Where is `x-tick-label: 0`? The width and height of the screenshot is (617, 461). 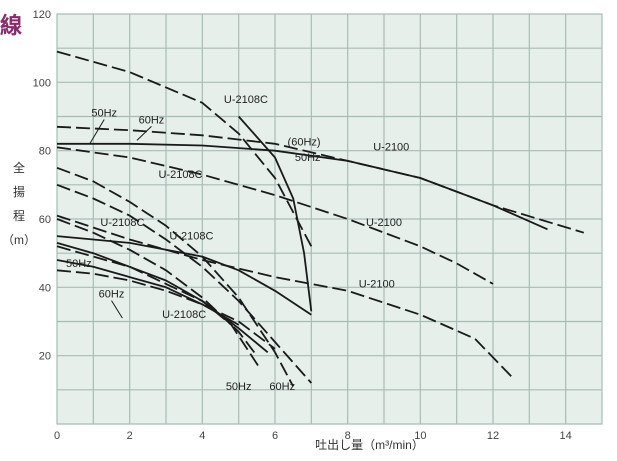
x-tick-label: 0 is located at coordinates (57, 436).